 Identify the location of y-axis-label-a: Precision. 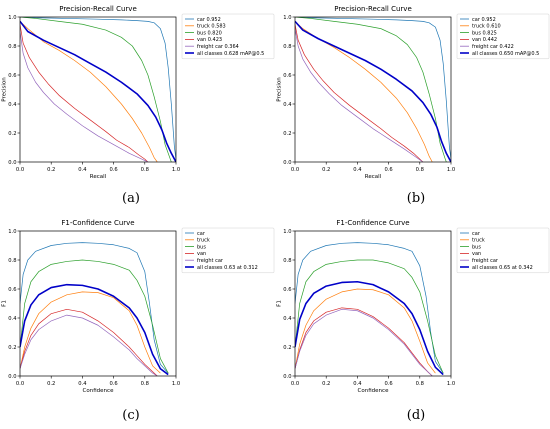
(5, 89).